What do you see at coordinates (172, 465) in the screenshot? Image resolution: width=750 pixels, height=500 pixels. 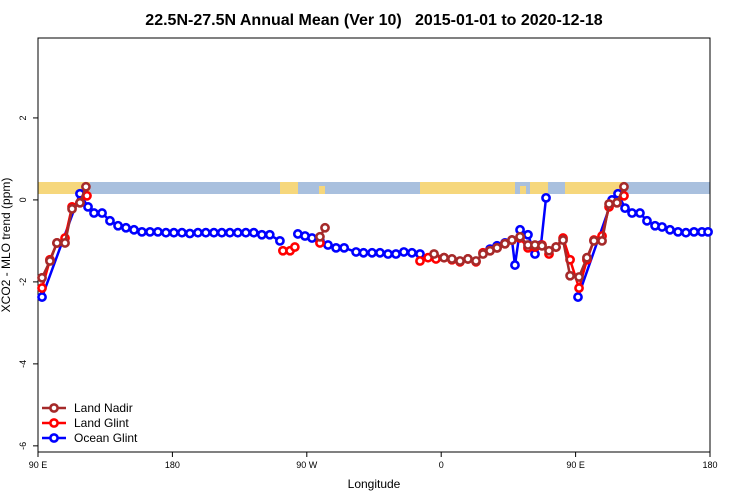 I see `x-tick-label: 180` at bounding box center [172, 465].